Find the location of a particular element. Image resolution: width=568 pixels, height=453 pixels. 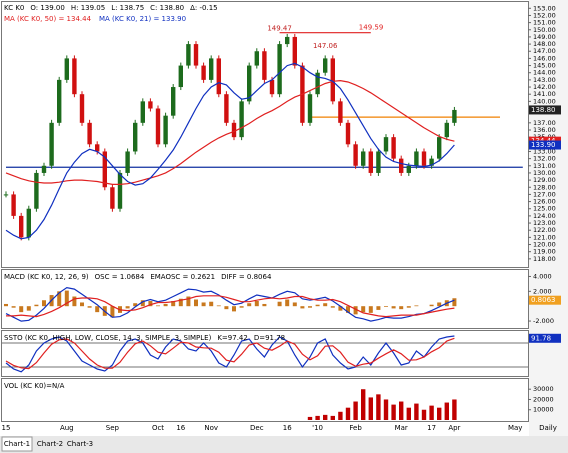

info-text: VOL (KC K0)=N/A is located at coordinates (34, 386).